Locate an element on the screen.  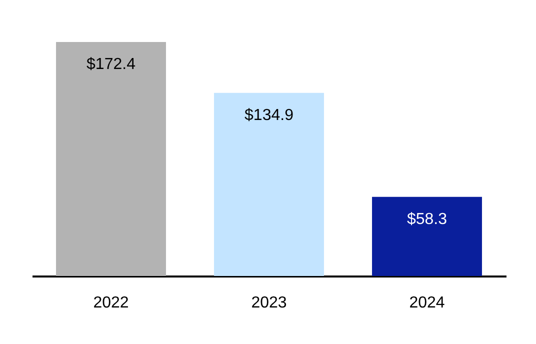
data-label: $134.9 is located at coordinates (269, 115).